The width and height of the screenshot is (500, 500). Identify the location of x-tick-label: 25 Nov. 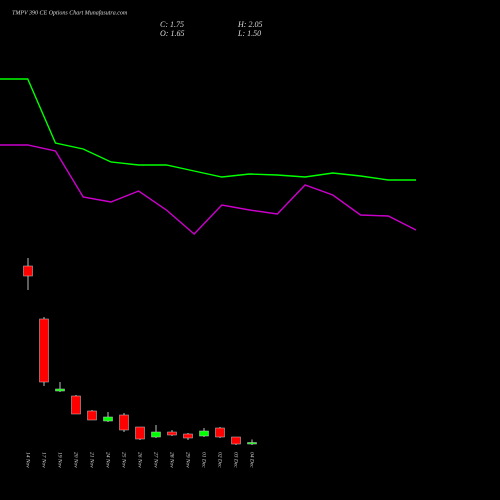
(124, 460).